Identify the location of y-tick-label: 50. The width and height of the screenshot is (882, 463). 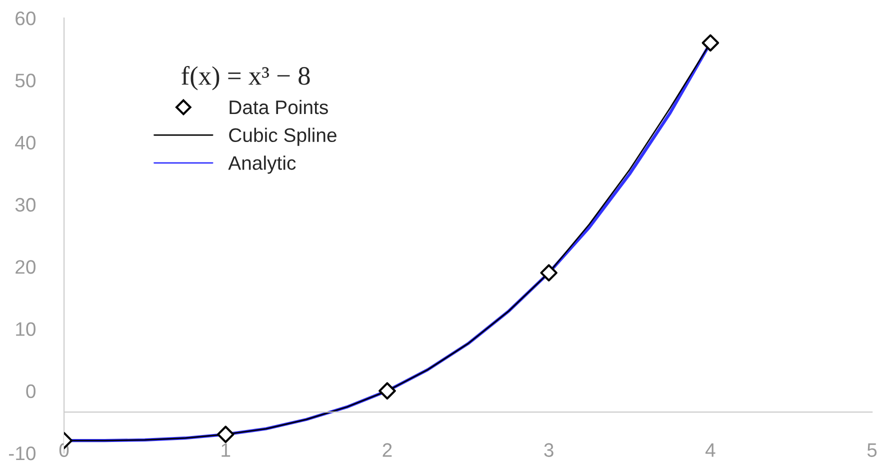
(25, 81).